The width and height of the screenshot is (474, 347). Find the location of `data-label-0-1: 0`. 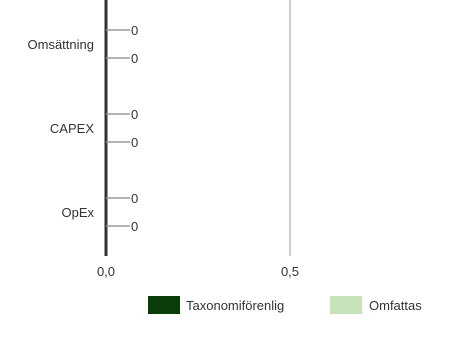

data-label-0-1: 0 is located at coordinates (134, 114).